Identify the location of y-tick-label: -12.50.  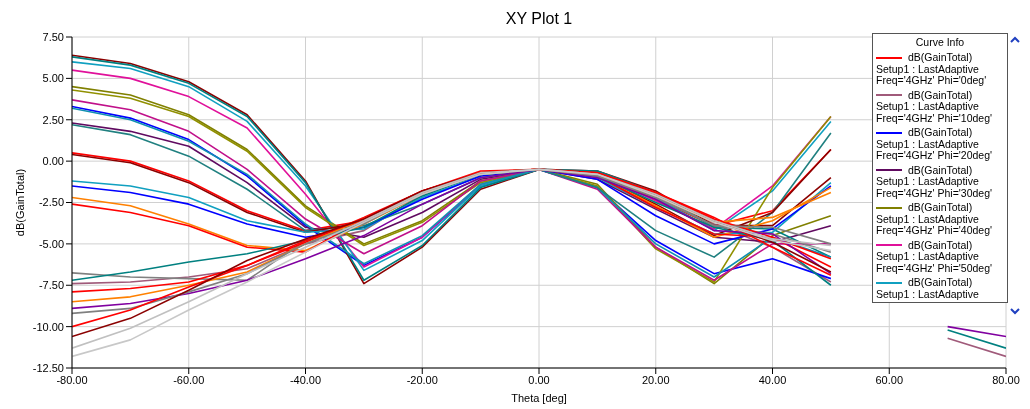
(48, 367).